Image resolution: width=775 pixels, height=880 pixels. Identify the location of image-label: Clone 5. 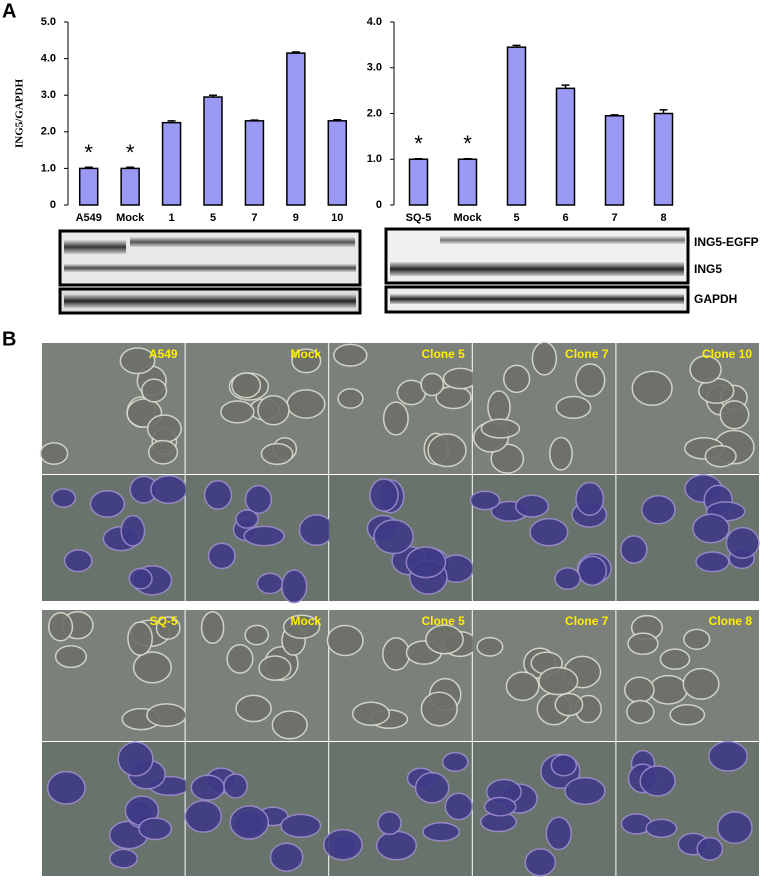
(443, 621).